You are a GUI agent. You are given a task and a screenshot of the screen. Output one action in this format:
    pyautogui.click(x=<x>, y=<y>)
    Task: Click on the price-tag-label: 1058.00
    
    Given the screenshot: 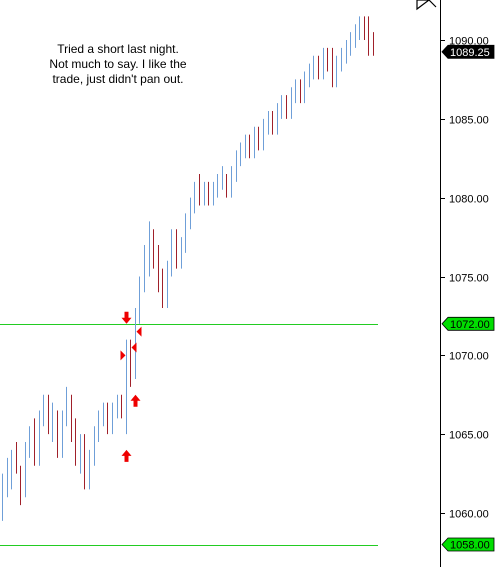 What is the action you would take?
    pyautogui.click(x=470, y=546)
    